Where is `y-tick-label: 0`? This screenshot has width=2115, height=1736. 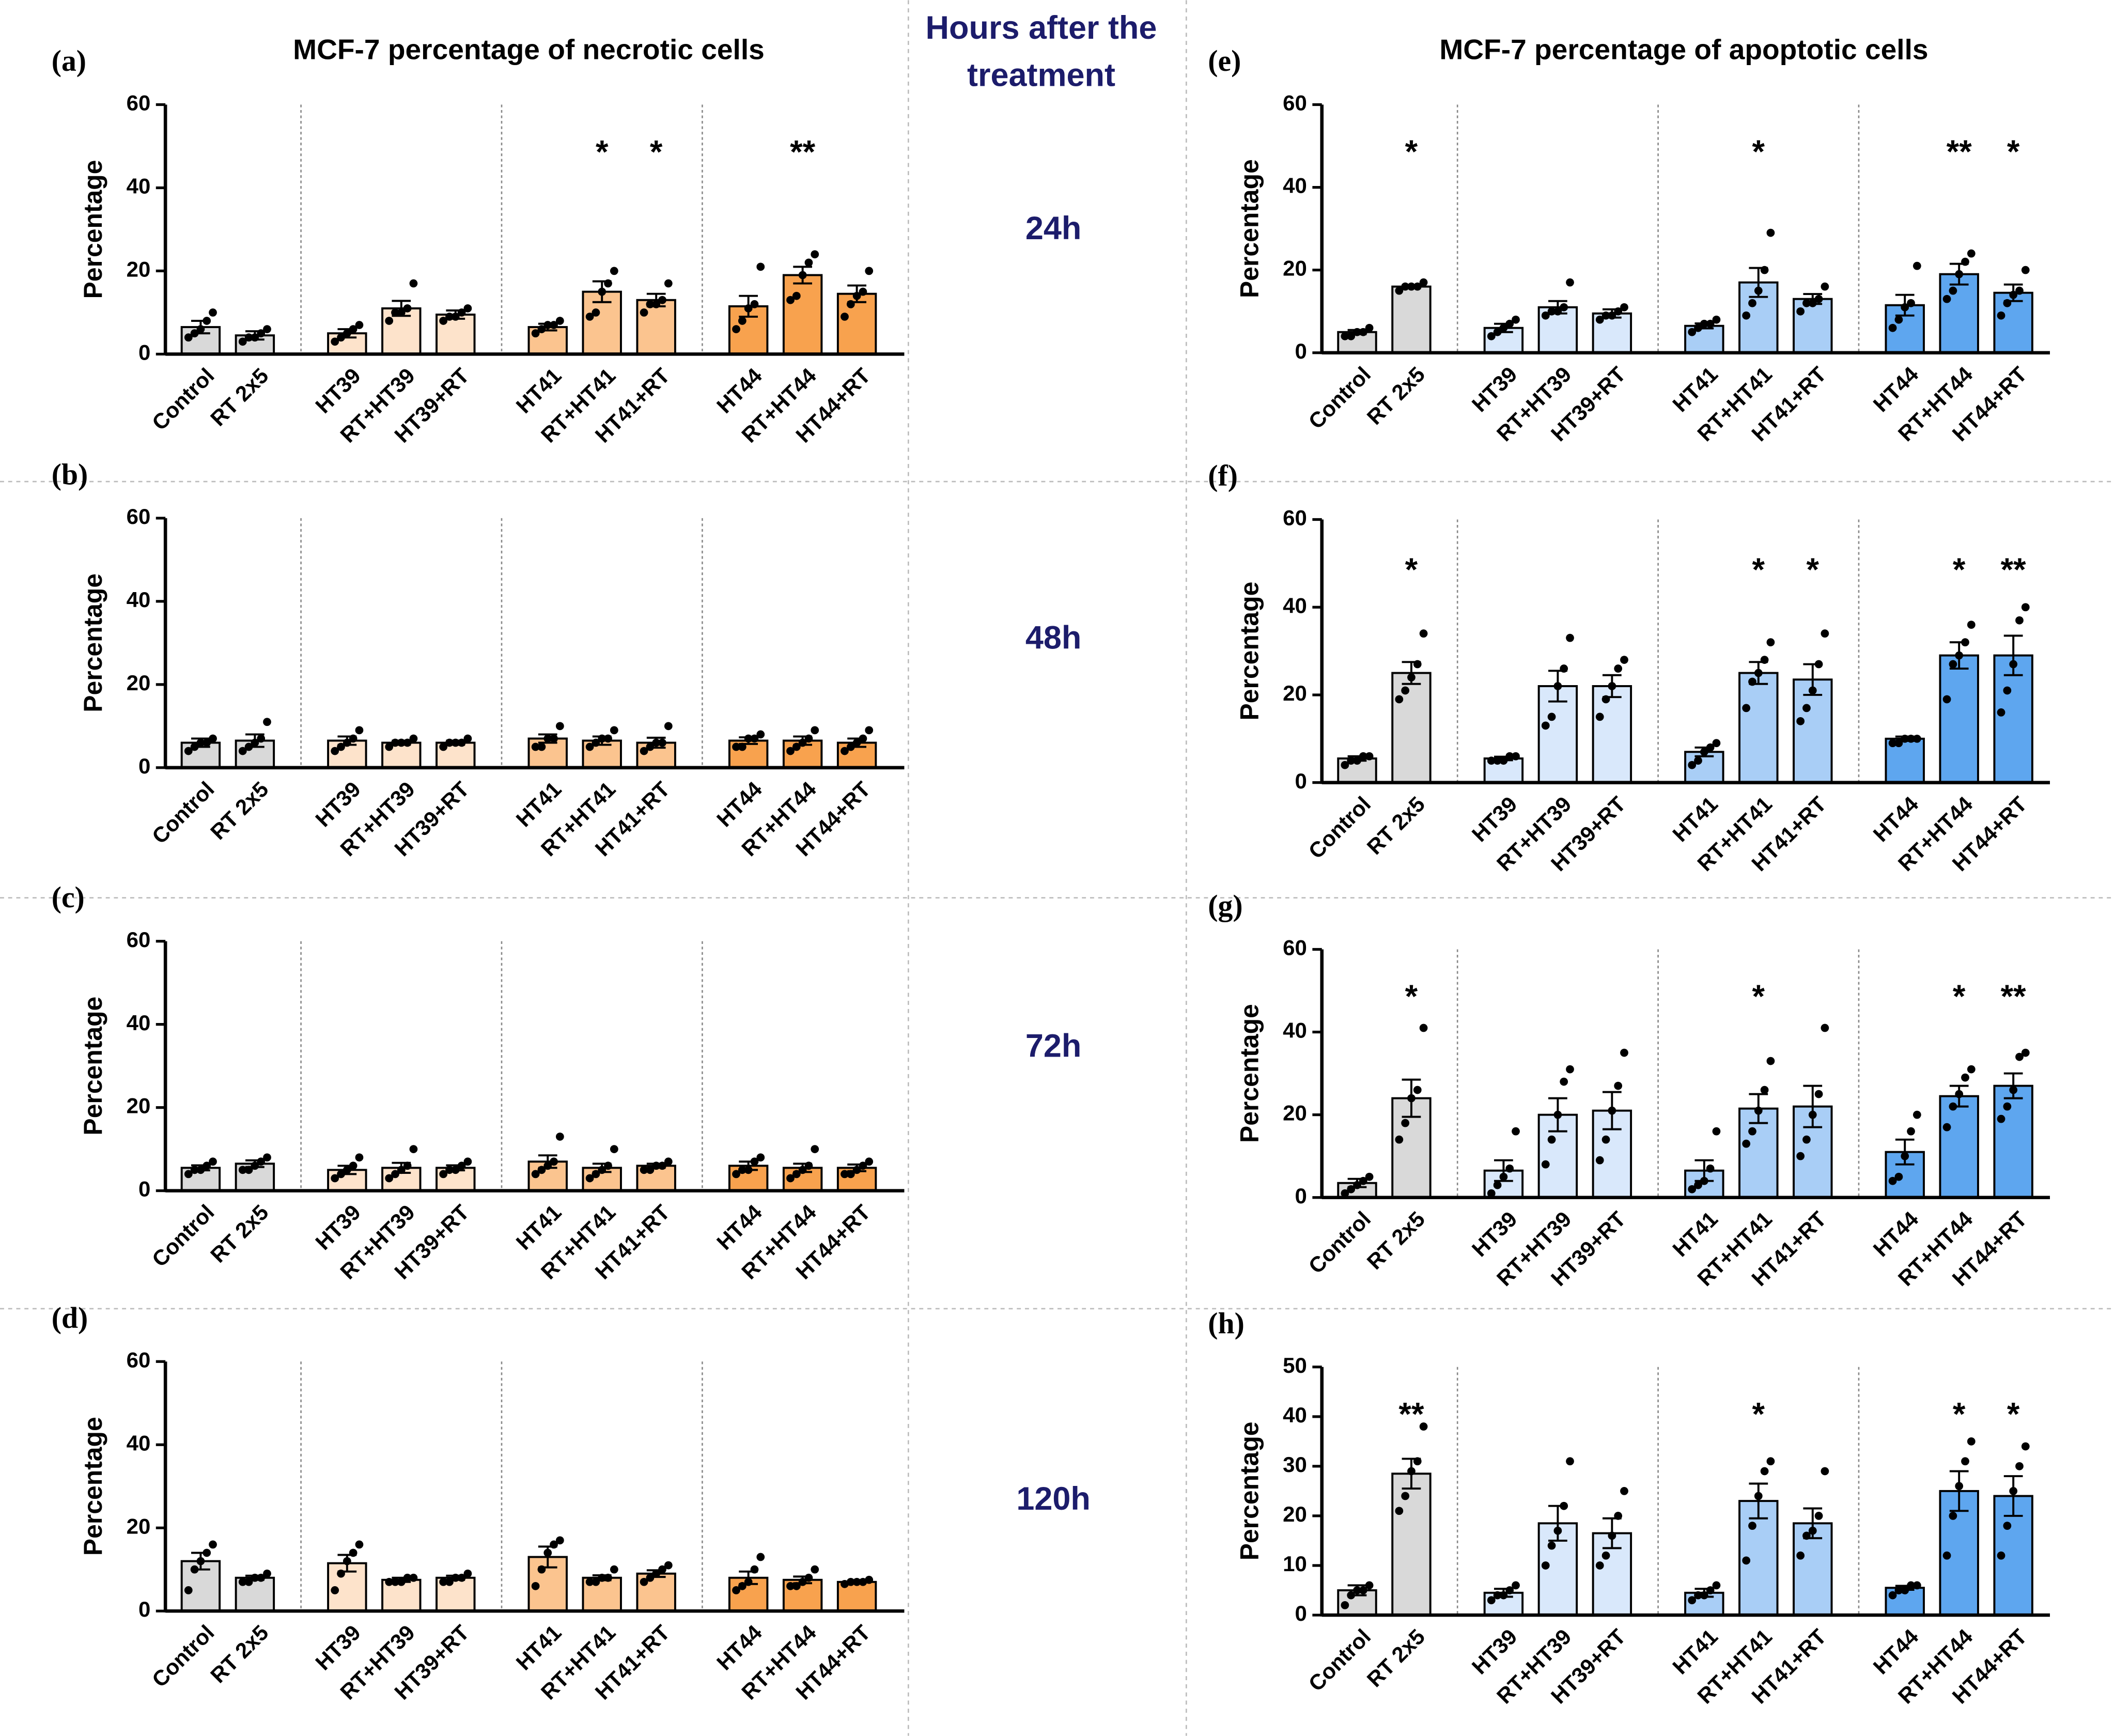
y-tick-label: 0 is located at coordinates (1301, 1613).